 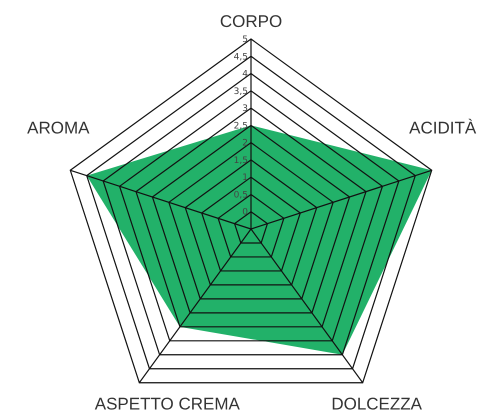 I want to click on y-tick-label: 0,5, so click(x=241, y=195).